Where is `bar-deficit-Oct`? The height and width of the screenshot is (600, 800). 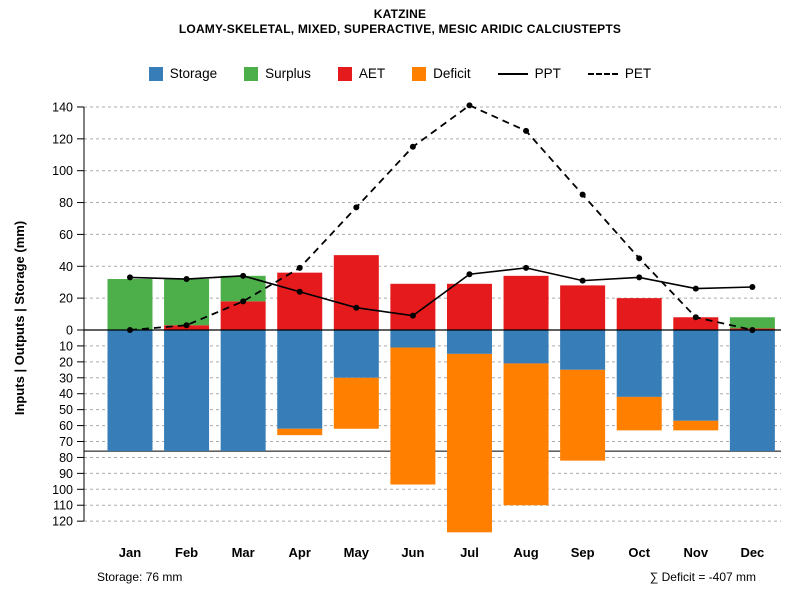
bar-deficit-Oct is located at coordinates (639, 413).